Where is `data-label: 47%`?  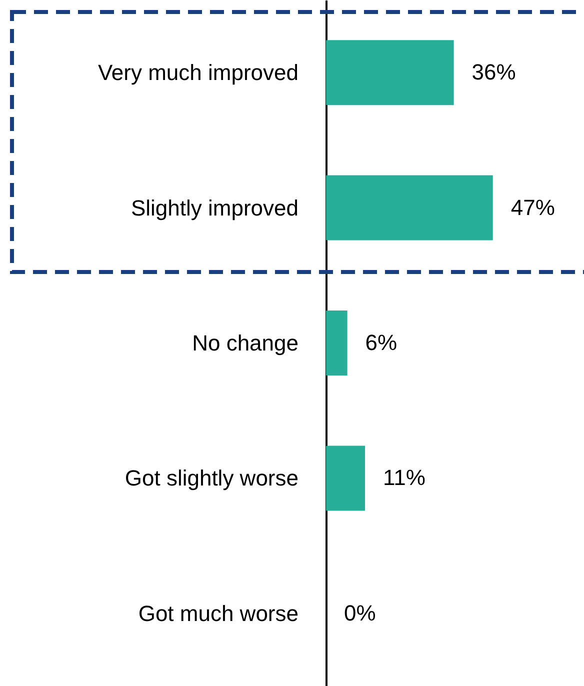
data-label: 47% is located at coordinates (532, 207).